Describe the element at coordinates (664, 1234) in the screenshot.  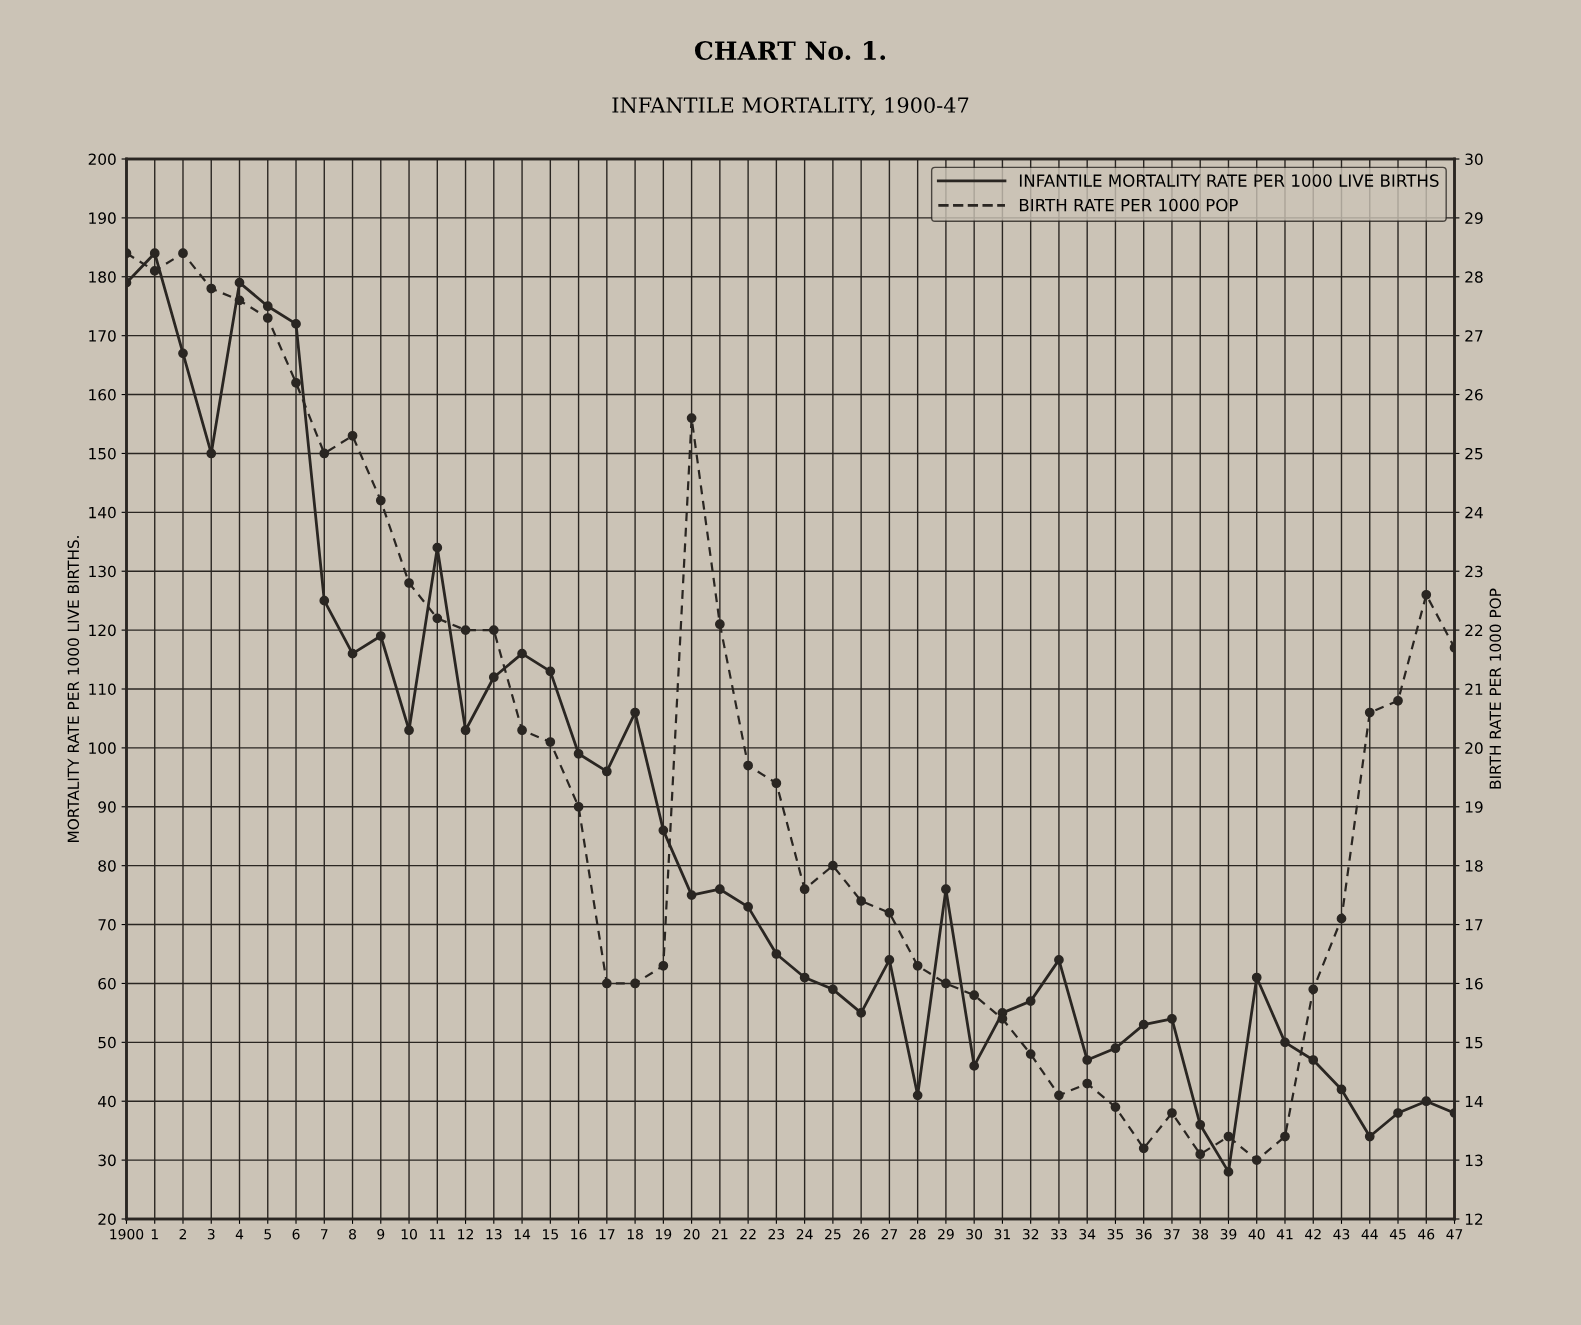
I see `x-tick-label: 19` at that location.